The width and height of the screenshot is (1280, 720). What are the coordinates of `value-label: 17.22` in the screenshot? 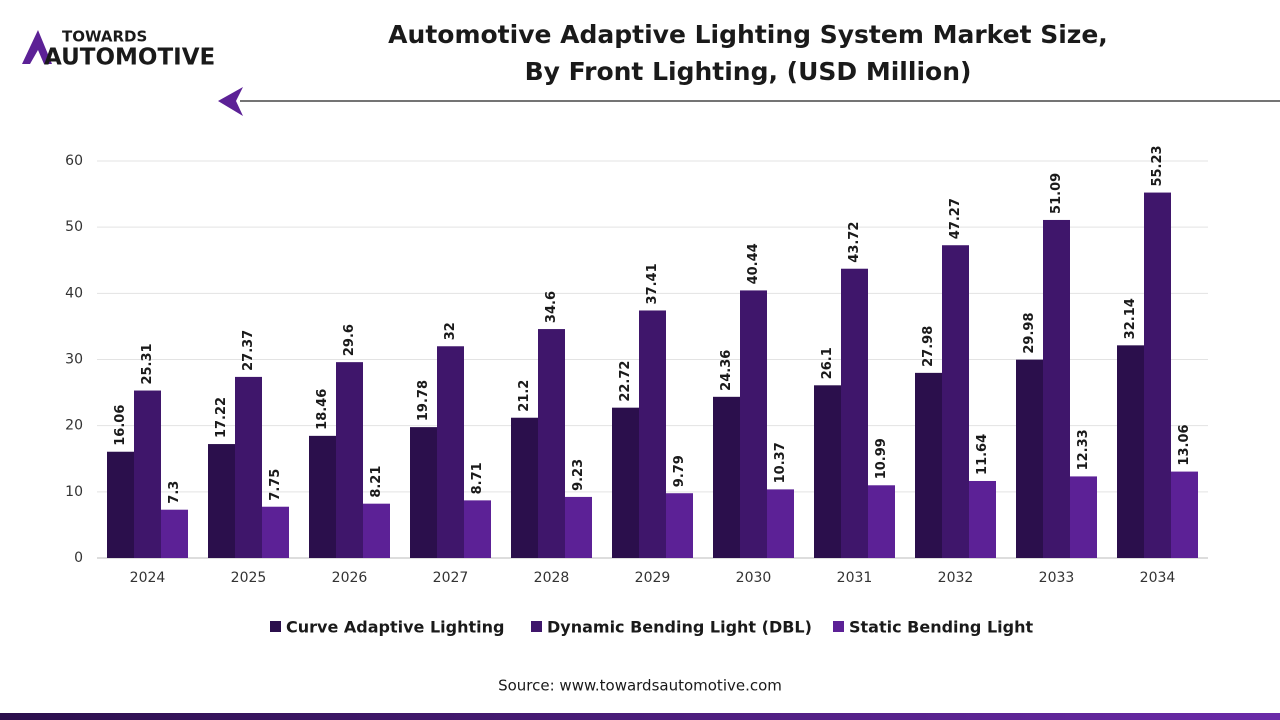 It's located at (221, 417).